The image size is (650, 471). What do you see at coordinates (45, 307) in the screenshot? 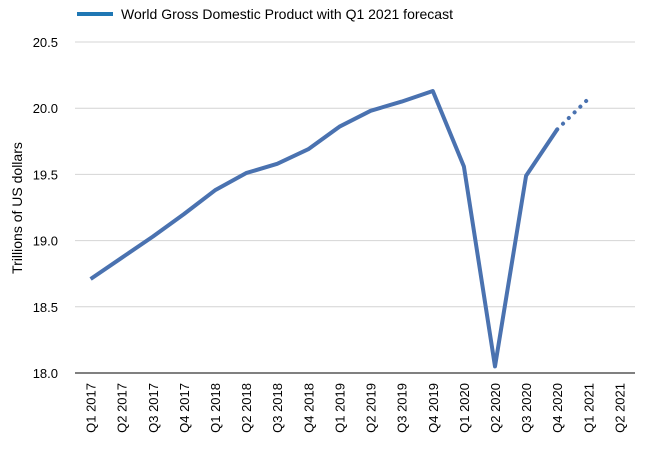
I see `y-tick-label: 18.5` at bounding box center [45, 307].